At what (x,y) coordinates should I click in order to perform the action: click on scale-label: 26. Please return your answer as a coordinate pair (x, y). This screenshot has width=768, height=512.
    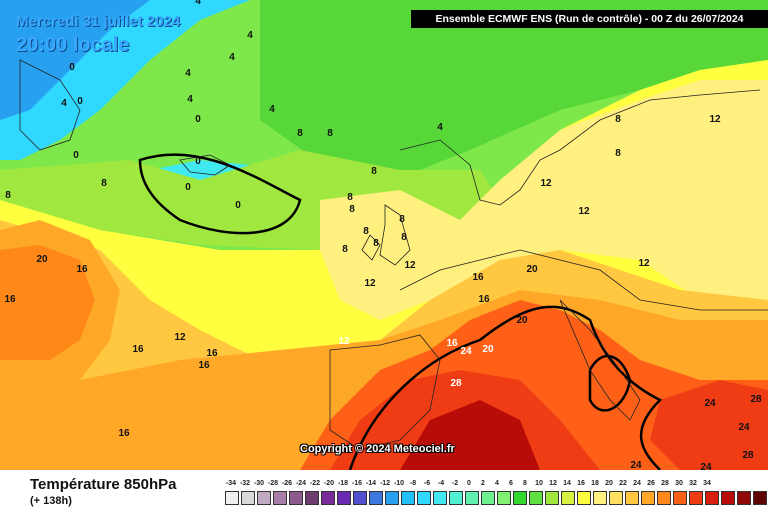
    Looking at the image, I should click on (651, 483).